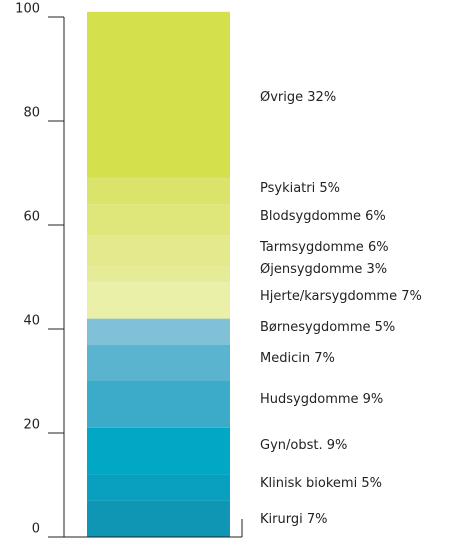  Describe the element at coordinates (281, 519) in the screenshot. I see `segment-name: Kirurgi` at that location.